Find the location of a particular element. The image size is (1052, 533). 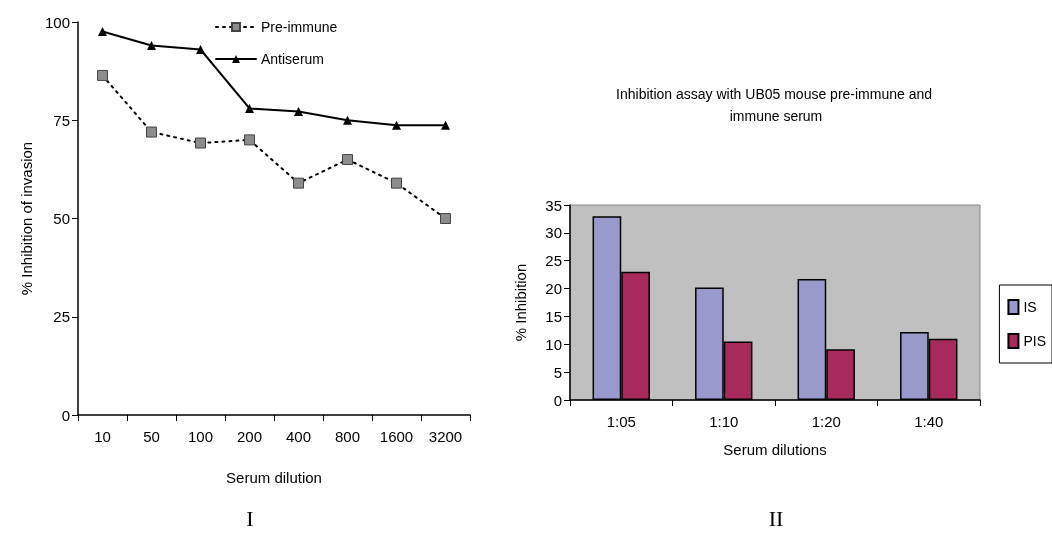

x-tick-label: 1600 is located at coordinates (396, 436).